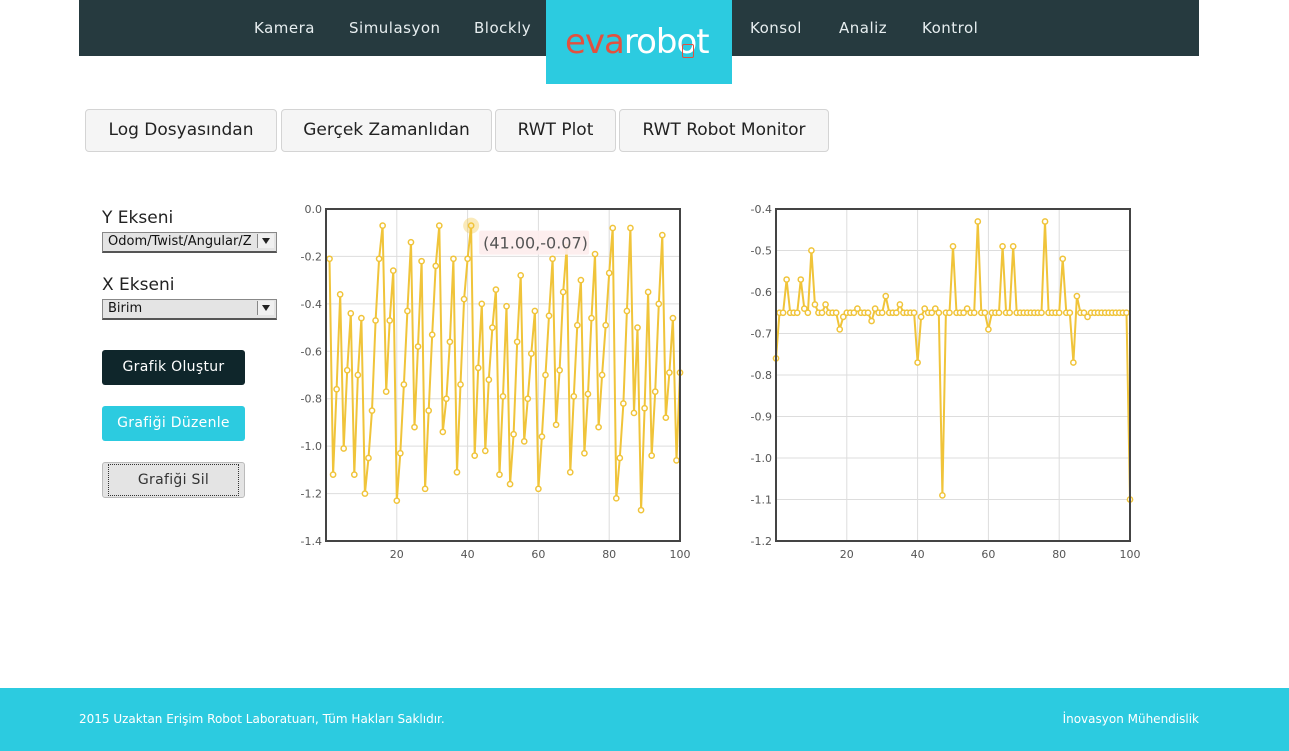 This screenshot has width=1289, height=751. I want to click on tab-log-dosyasindan: Log Dosyasından, so click(181, 130).